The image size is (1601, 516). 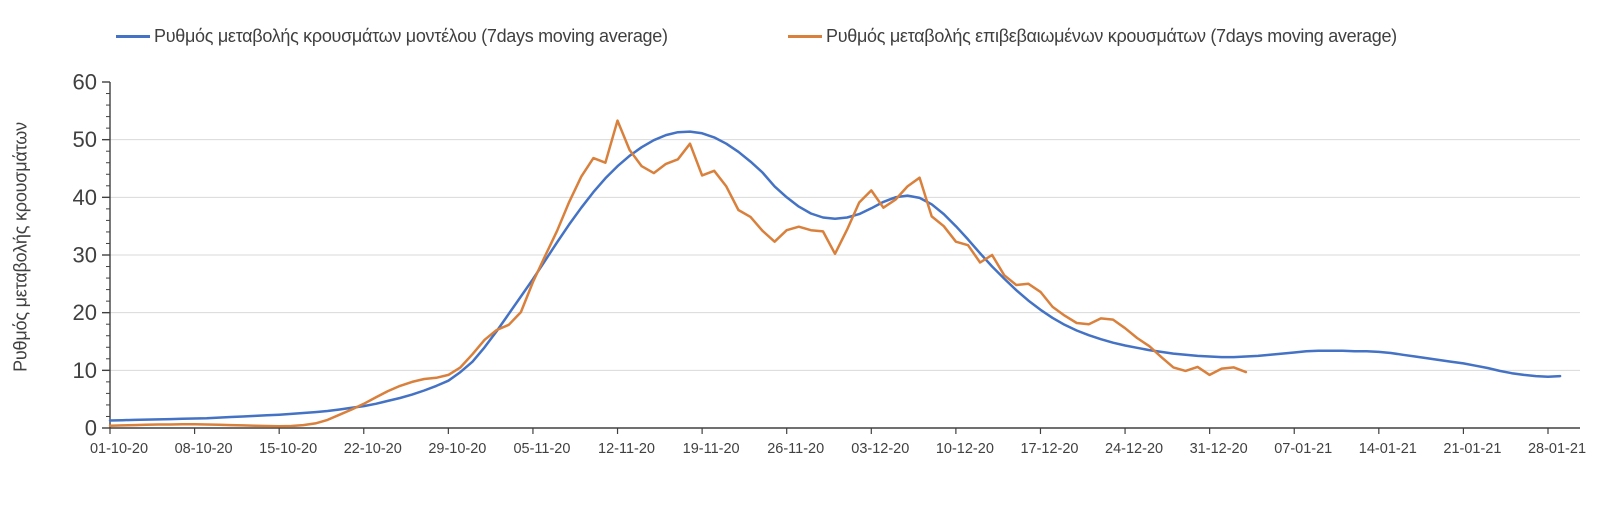 I want to click on y-tick-label: 60, so click(x=85, y=82).